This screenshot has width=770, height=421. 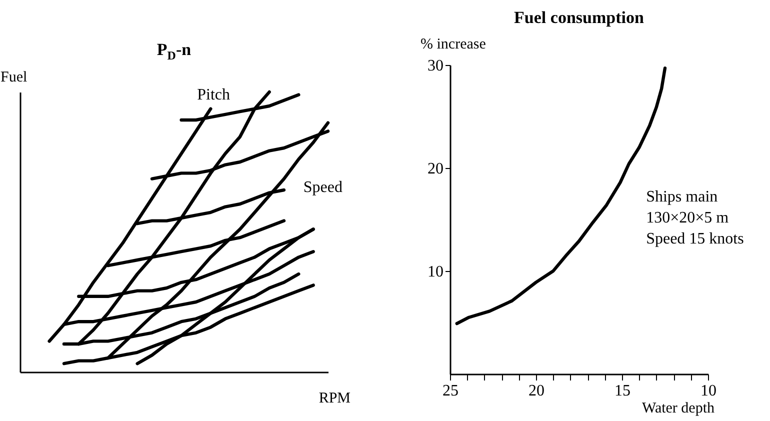 I want to click on annotation: Ships main 130×20×5 m Speed 15 knots, so click(x=695, y=218).